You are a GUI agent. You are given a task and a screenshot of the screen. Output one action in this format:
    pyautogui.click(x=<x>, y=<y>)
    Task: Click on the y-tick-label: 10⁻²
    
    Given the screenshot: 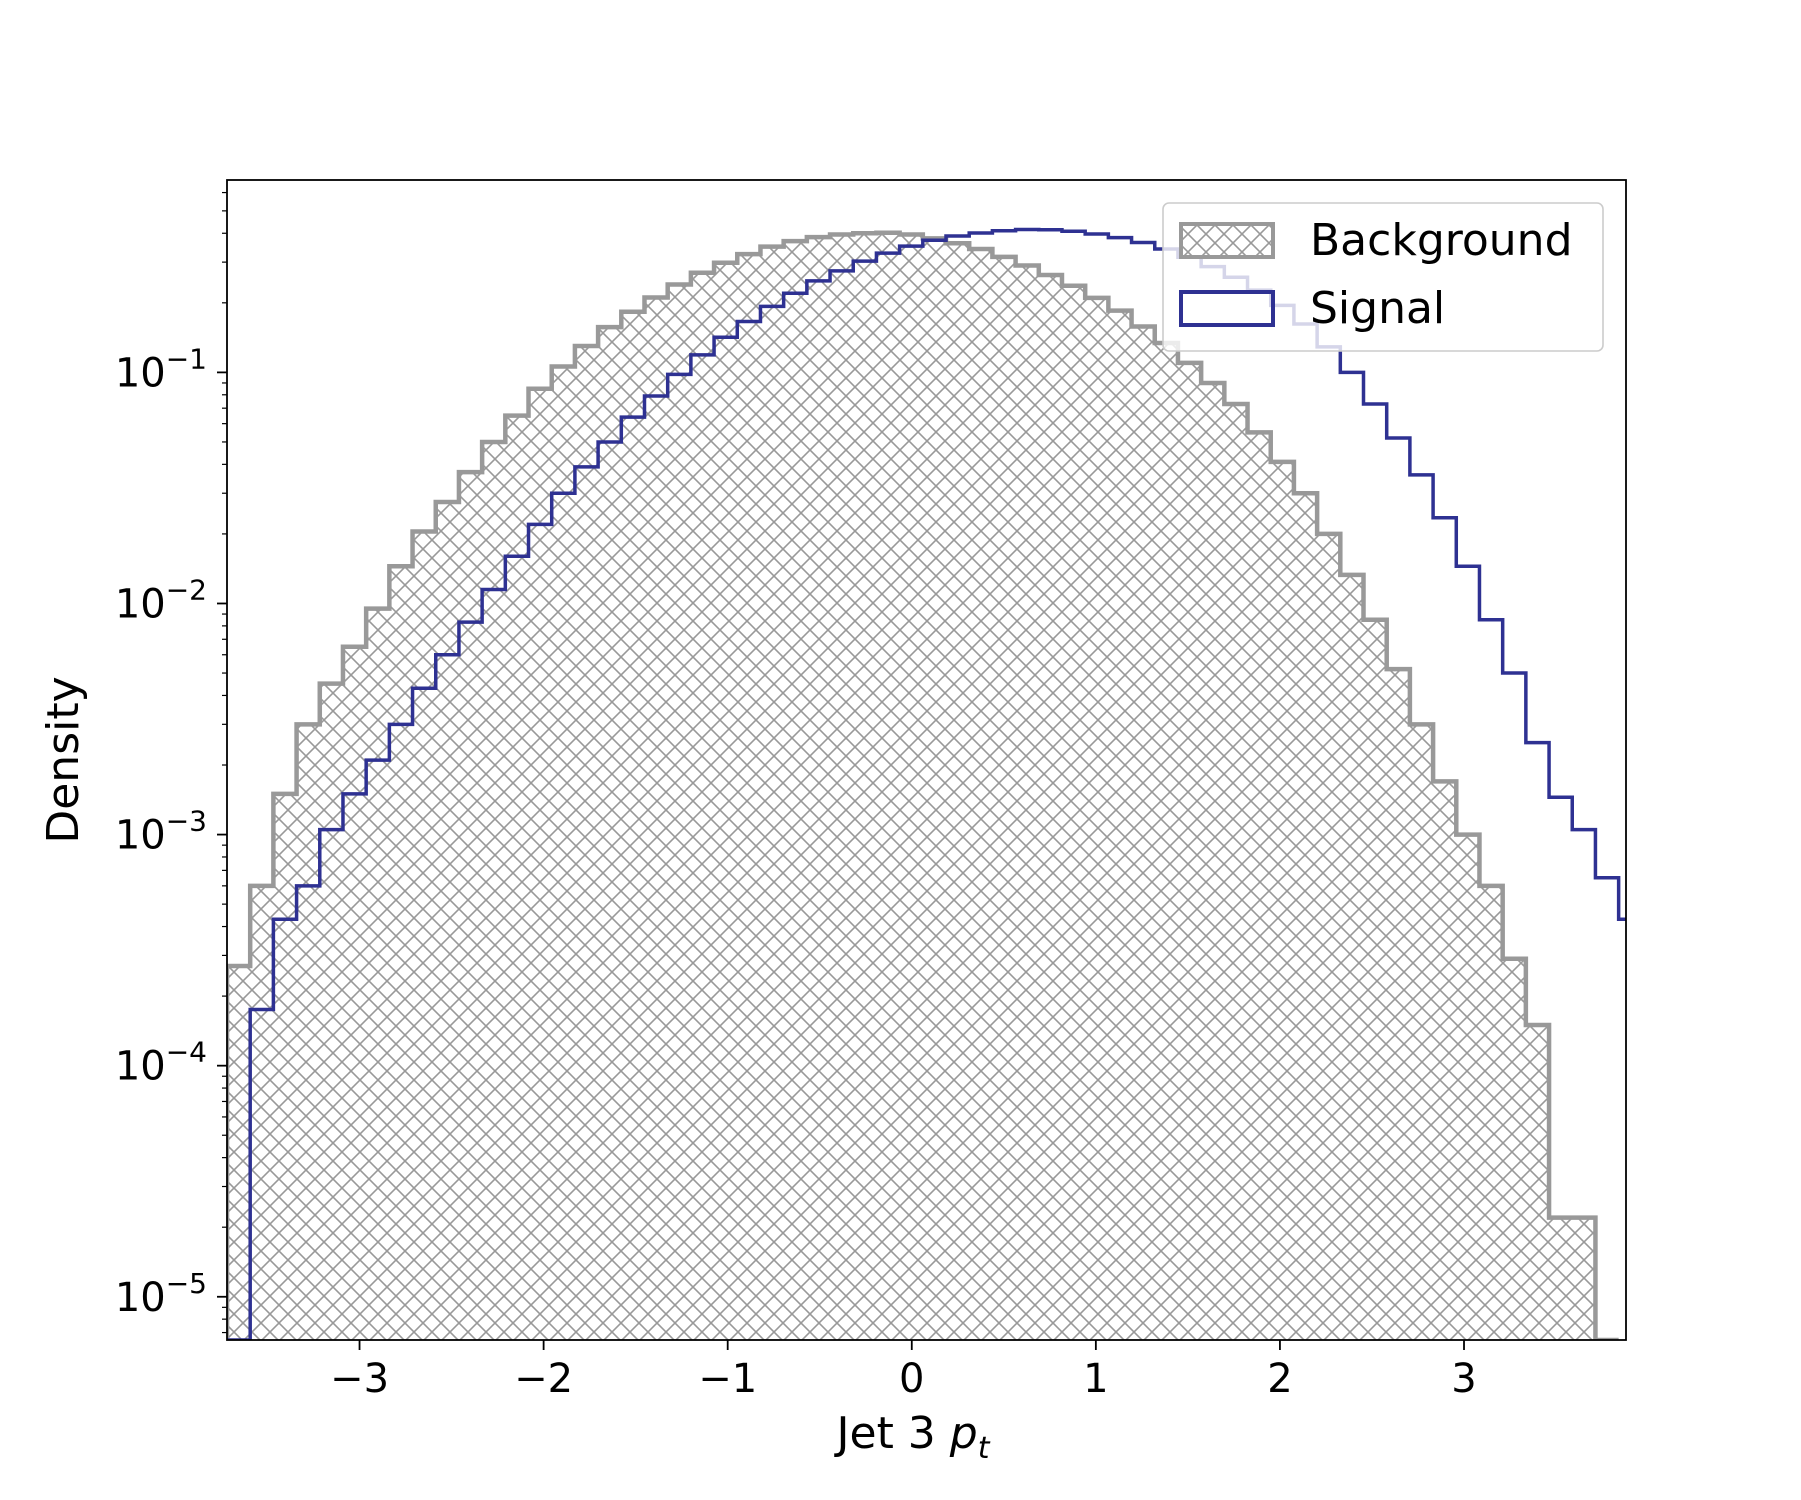 What is the action you would take?
    pyautogui.click(x=161, y=600)
    